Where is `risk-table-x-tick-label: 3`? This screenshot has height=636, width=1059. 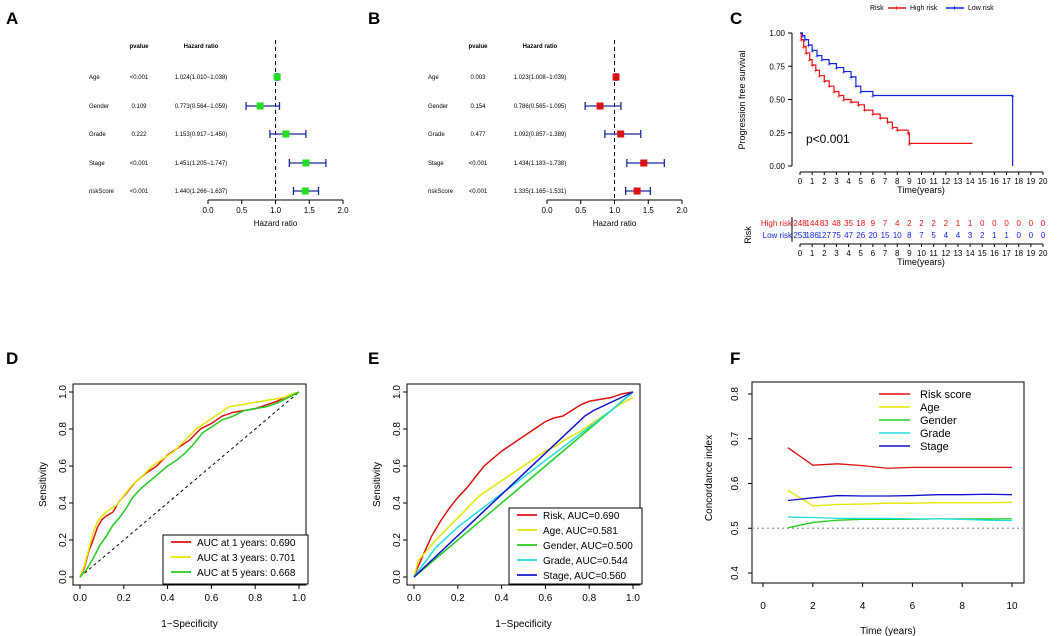
risk-table-x-tick-label: 3 is located at coordinates (836, 253).